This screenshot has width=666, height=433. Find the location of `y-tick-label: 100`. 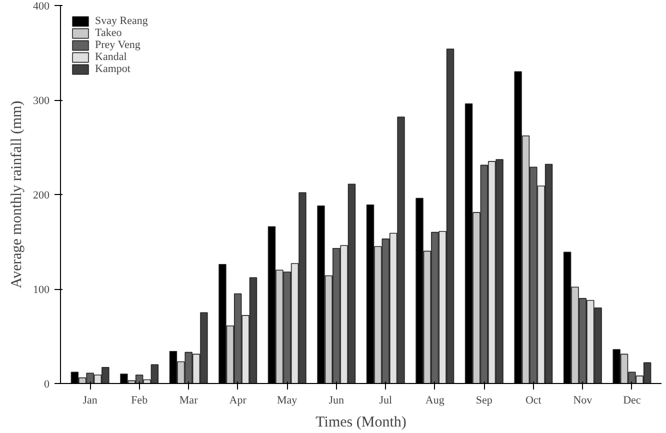

y-tick-label: 100 is located at coordinates (41, 290).